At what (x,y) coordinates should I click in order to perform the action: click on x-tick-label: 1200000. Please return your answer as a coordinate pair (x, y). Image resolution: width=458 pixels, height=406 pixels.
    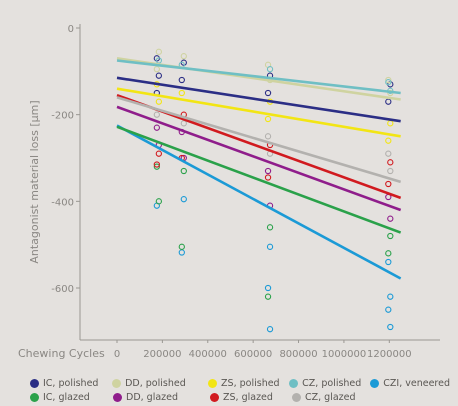
    Looking at the image, I should click on (389, 354).